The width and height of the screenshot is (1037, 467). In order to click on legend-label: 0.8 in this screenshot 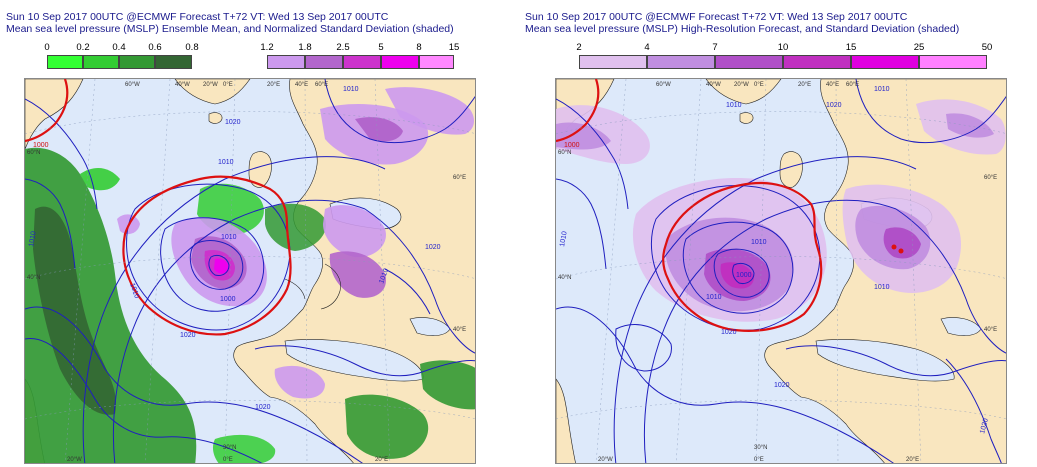, I will do `click(192, 47)`.